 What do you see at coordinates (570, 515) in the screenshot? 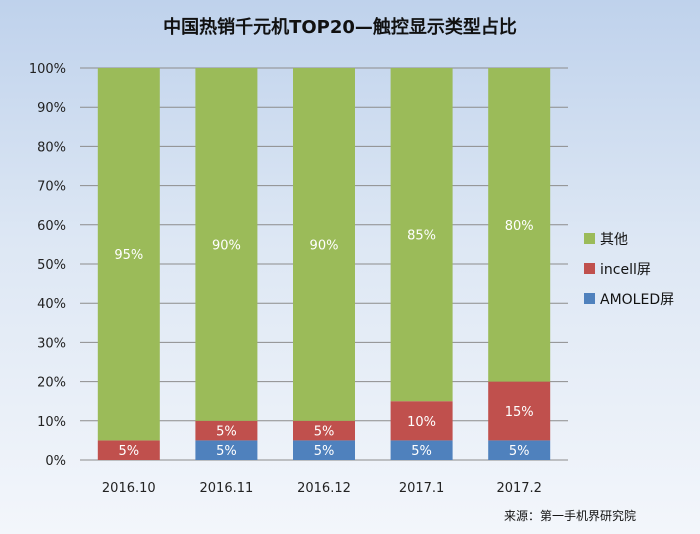
I see `source-note: 来源：第一手机界研究院` at bounding box center [570, 515].